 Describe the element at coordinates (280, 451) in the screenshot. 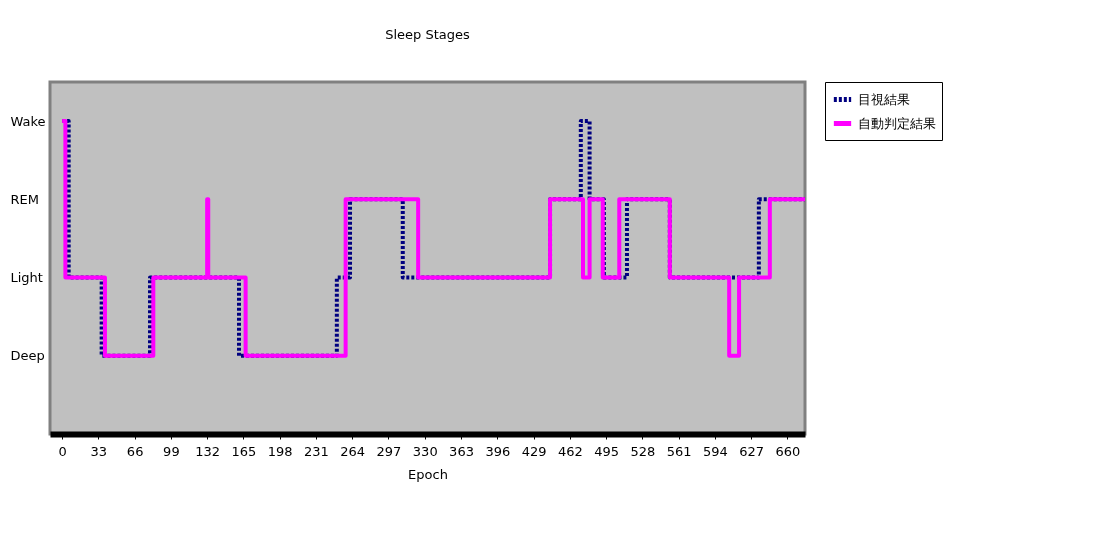

I see `x-tick-label: 198` at that location.